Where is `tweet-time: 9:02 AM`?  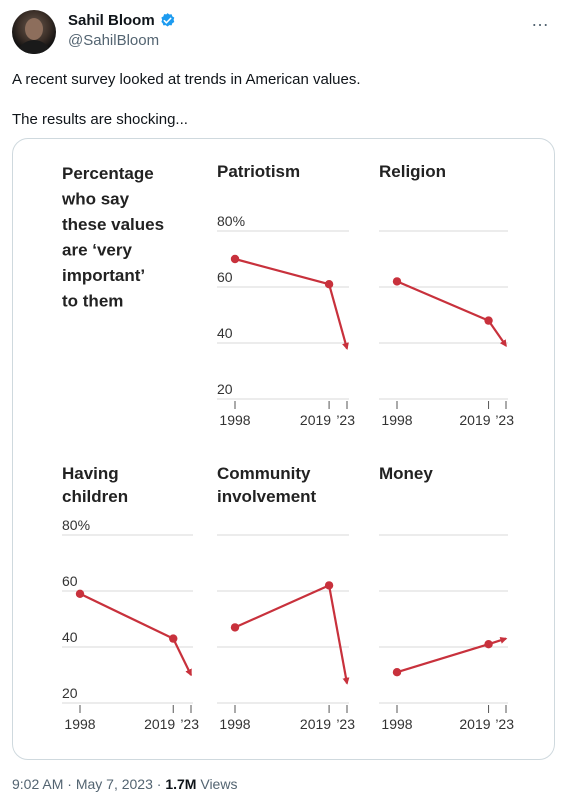
tweet-time: 9:02 AM is located at coordinates (38, 784).